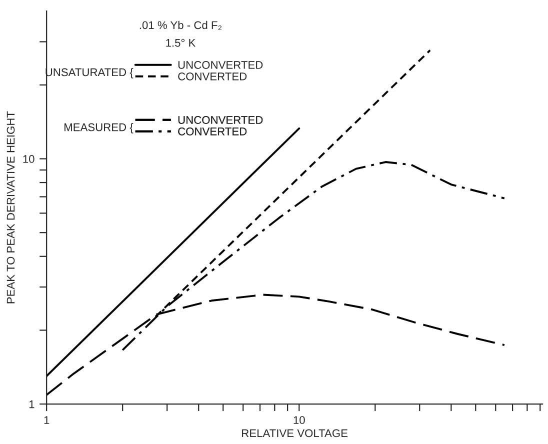  What do you see at coordinates (10, 207) in the screenshot?
I see `y-axis-title: PEAK TO PEAK DERIVATIVE HEIGHT` at bounding box center [10, 207].